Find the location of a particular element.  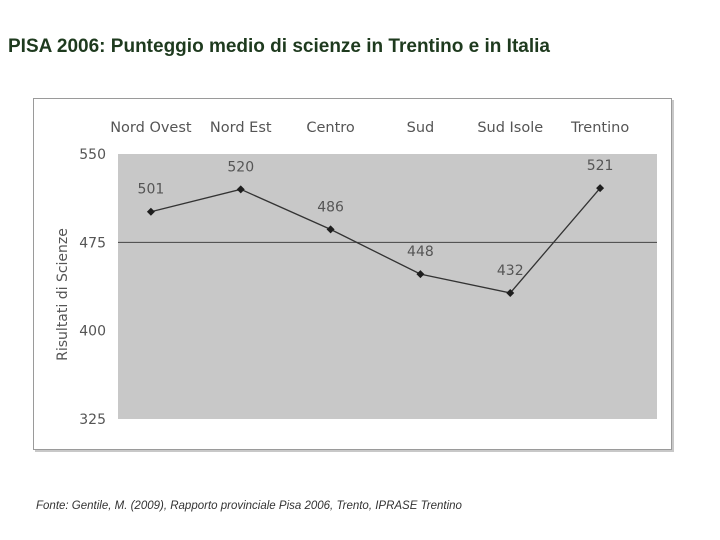

category-label: Trentino is located at coordinates (599, 128).